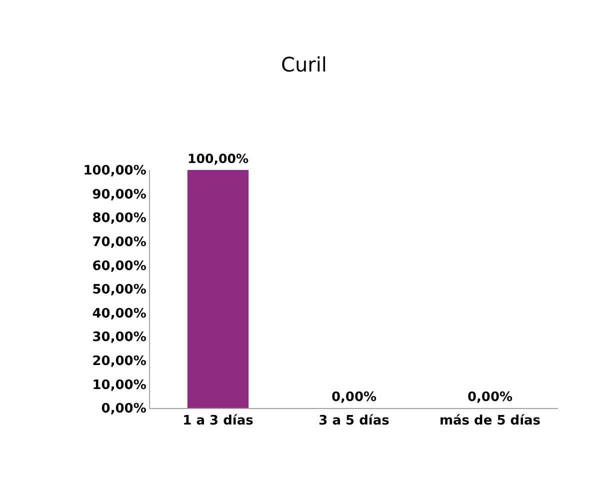  Describe the element at coordinates (119, 218) in the screenshot. I see `y-tick-label: 80,00%` at that location.